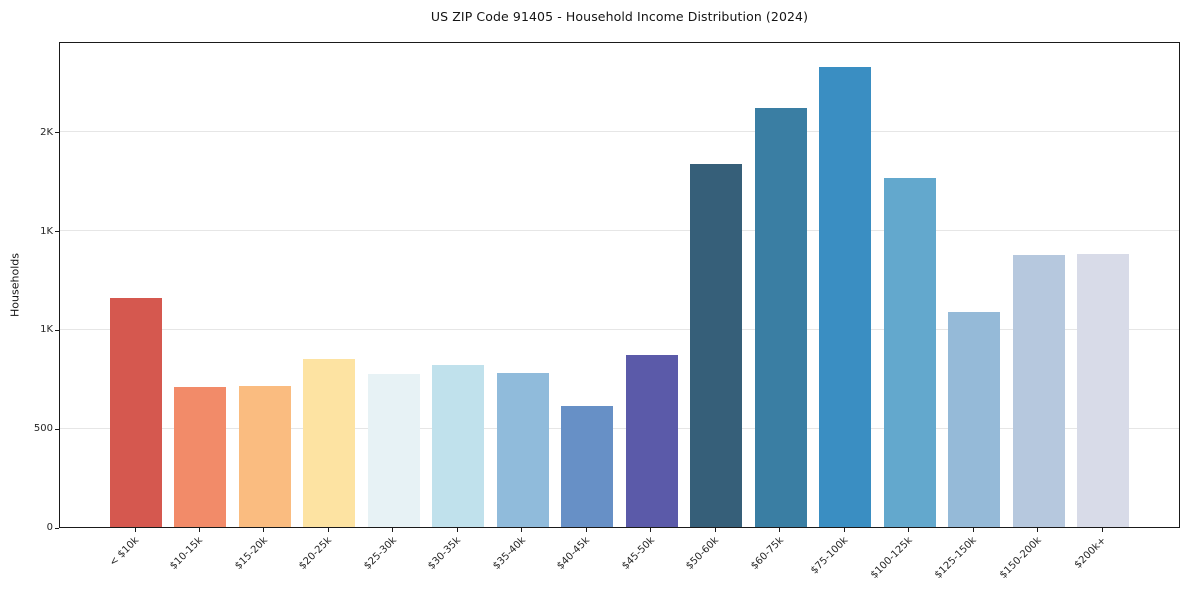 The image size is (1189, 590). What do you see at coordinates (251, 553) in the screenshot?
I see `x-tick-label: $15-20k` at bounding box center [251, 553].